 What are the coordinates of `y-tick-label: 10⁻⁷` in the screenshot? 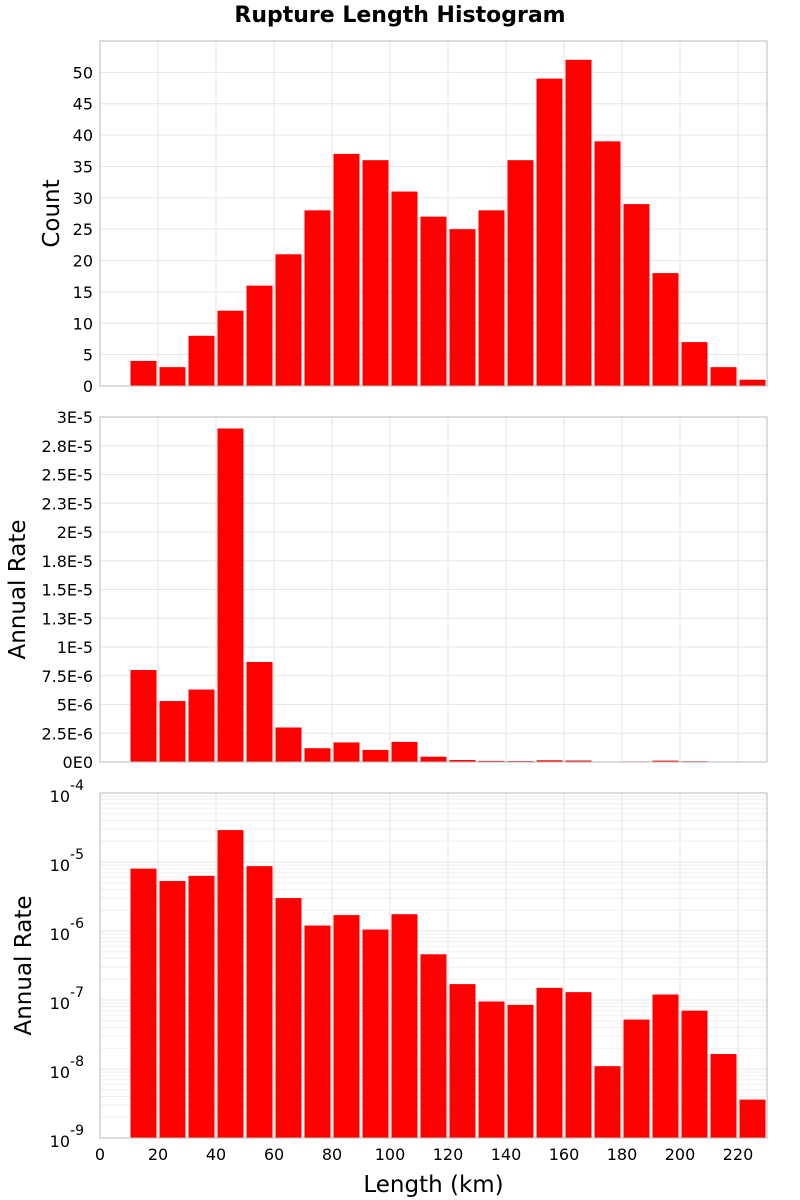 It's located at (67, 999).